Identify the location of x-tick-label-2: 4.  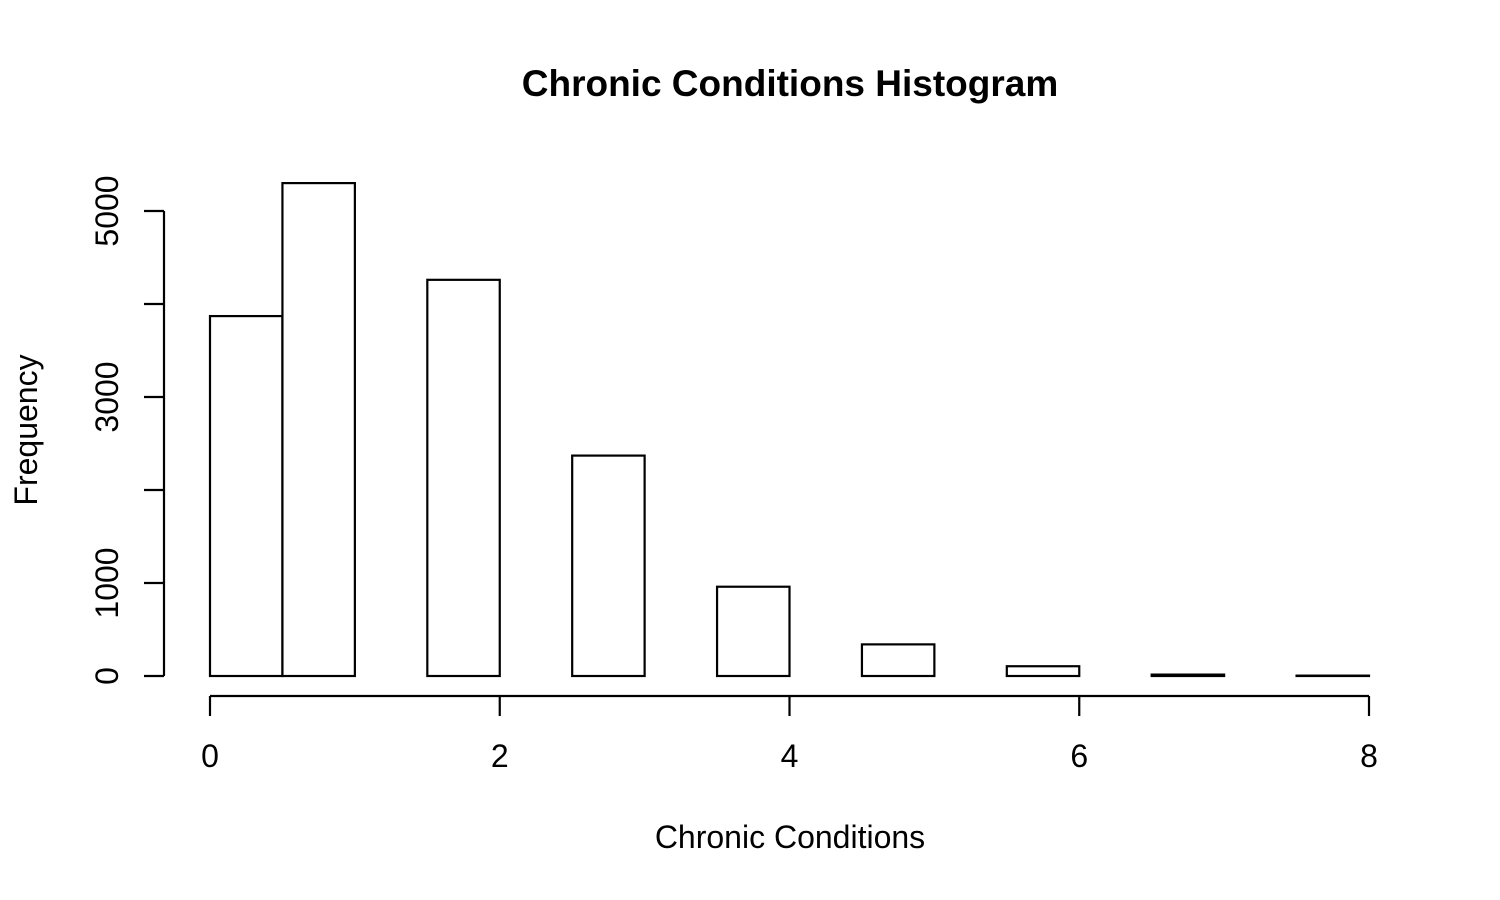
(790, 756).